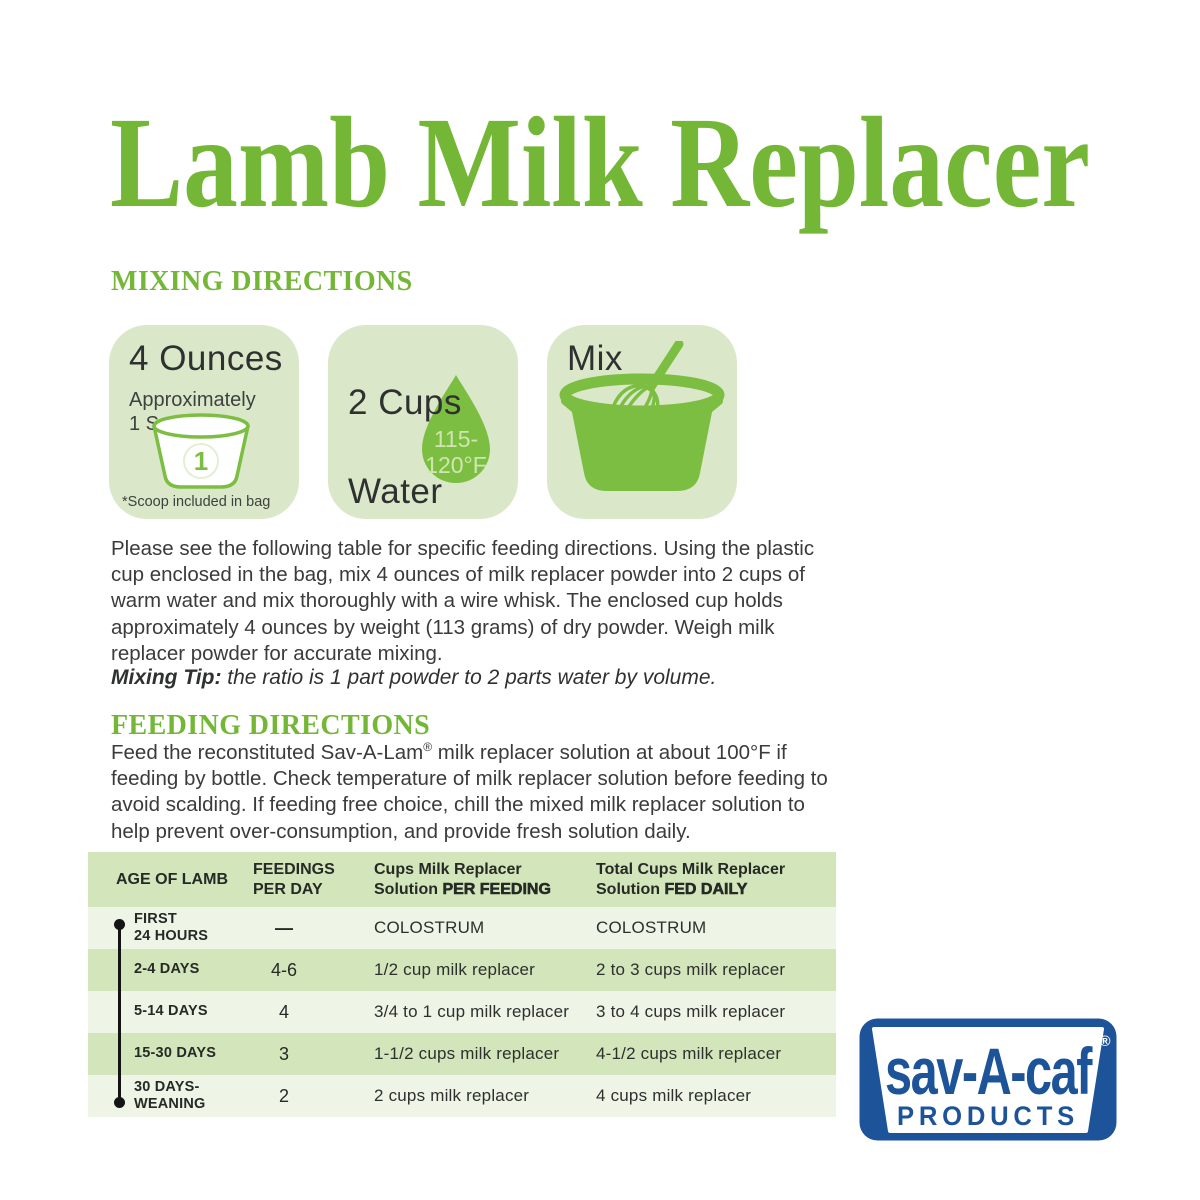 The image size is (1200, 1200). I want to click on water-drop-icon: 115- 120°F, so click(456, 429).